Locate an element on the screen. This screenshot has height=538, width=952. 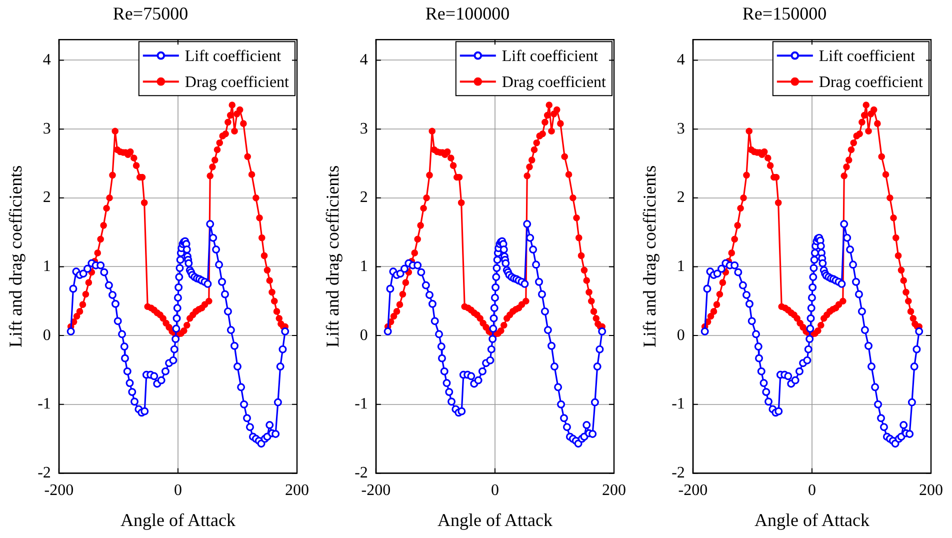
chart-title: Re=75000 is located at coordinates (150, 14).